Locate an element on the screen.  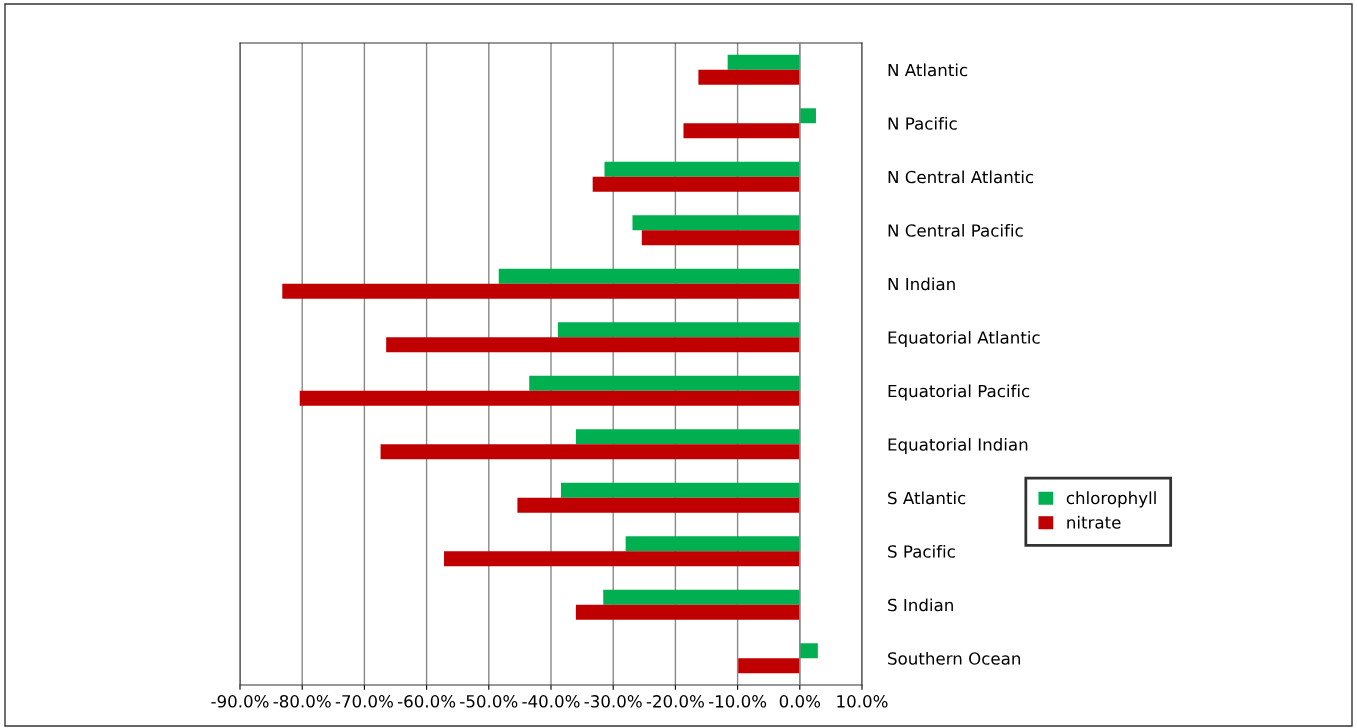
x-tick-label: -10.0% is located at coordinates (737, 701).